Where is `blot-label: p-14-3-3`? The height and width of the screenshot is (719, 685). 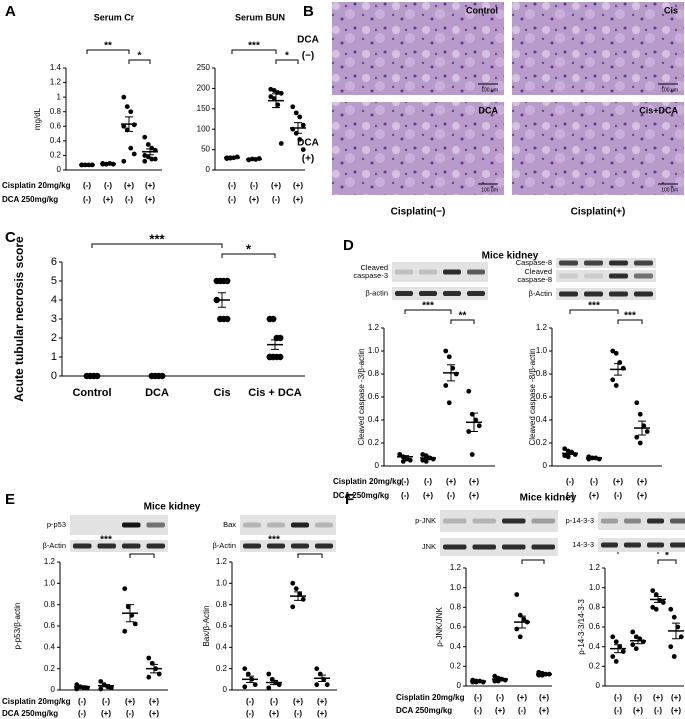
blot-label: p-14-3-3 is located at coordinates (580, 520).